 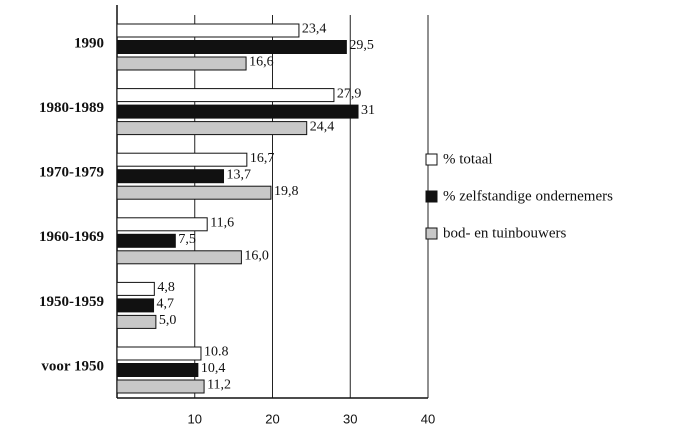 What do you see at coordinates (71, 173) in the screenshot?
I see `category-label: 1970-1979` at bounding box center [71, 173].